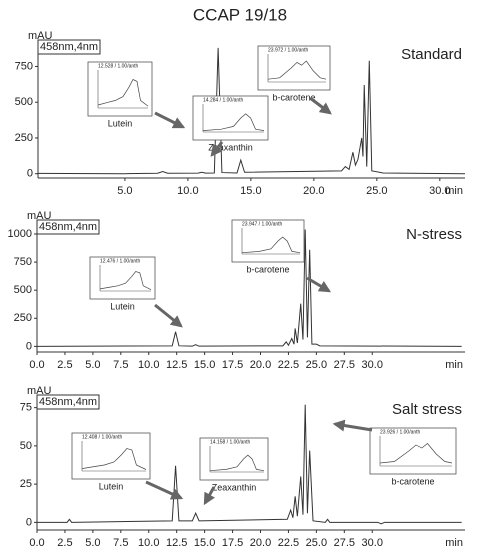 The height and width of the screenshot is (550, 479). What do you see at coordinates (427, 409) in the screenshot?
I see `legend-label: Salt stress` at bounding box center [427, 409].